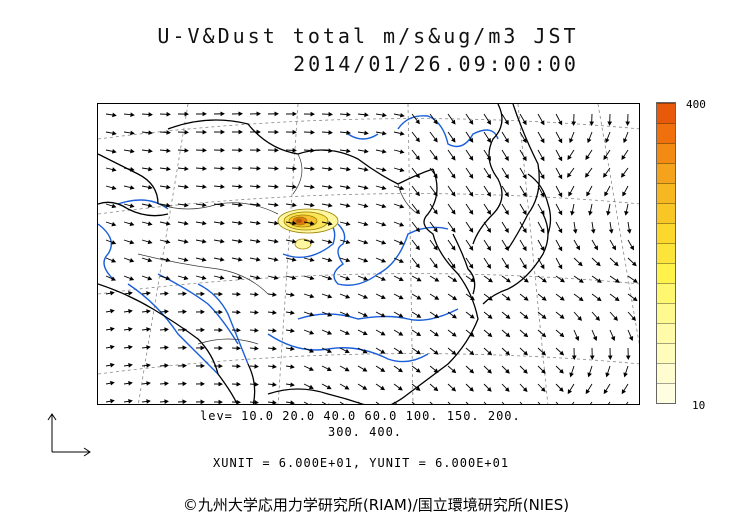  I want to click on copyright-credit: ©九州大学応用力学研究所(RIAM)/国立環境研究所(NIES), so click(376, 505).